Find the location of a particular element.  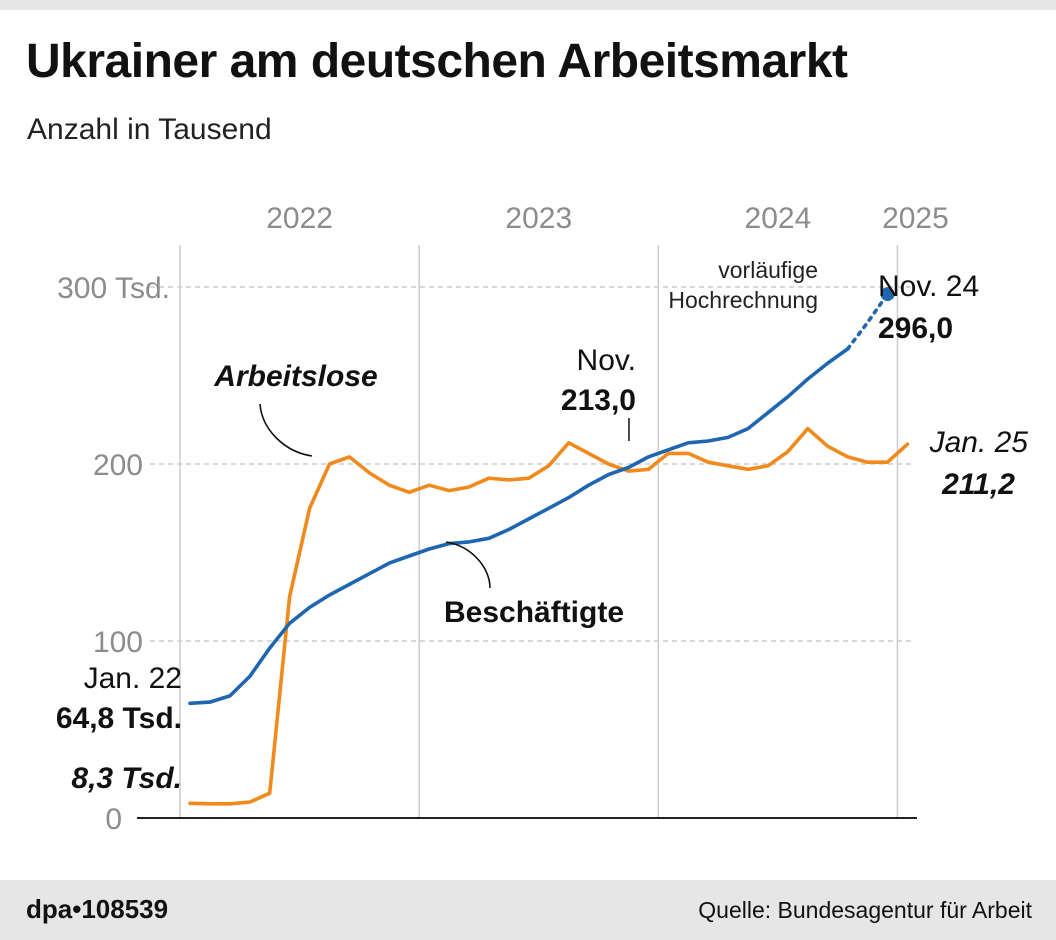

x-tick-label-year: 2022 is located at coordinates (299, 218).